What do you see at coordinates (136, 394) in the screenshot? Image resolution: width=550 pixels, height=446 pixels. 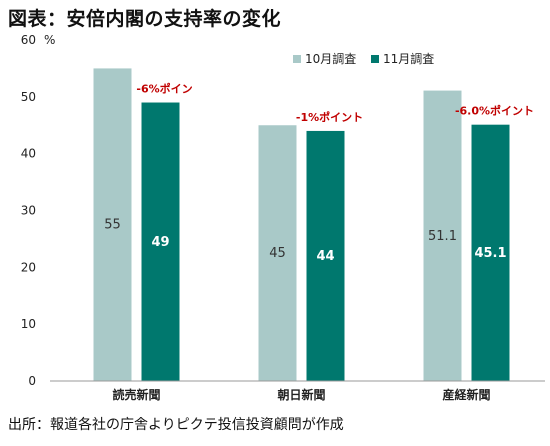 I see `x-category-label: 読売新聞` at bounding box center [136, 394].